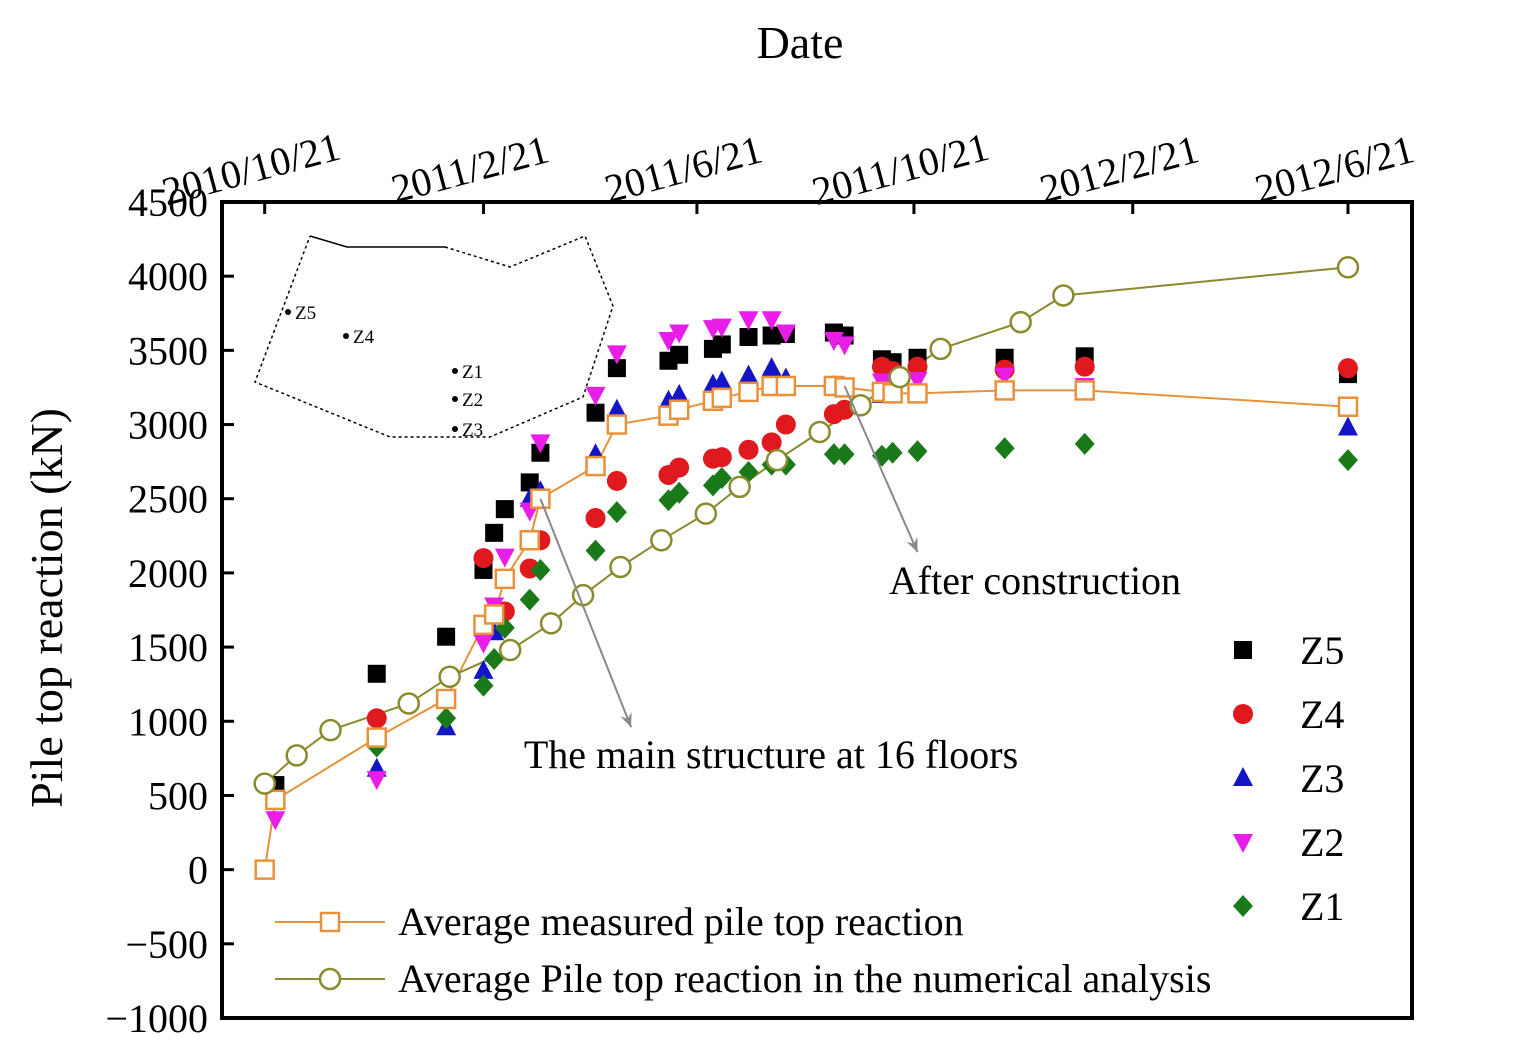  Describe the element at coordinates (168, 425) in the screenshot. I see `y-tick-label: 3000` at that location.